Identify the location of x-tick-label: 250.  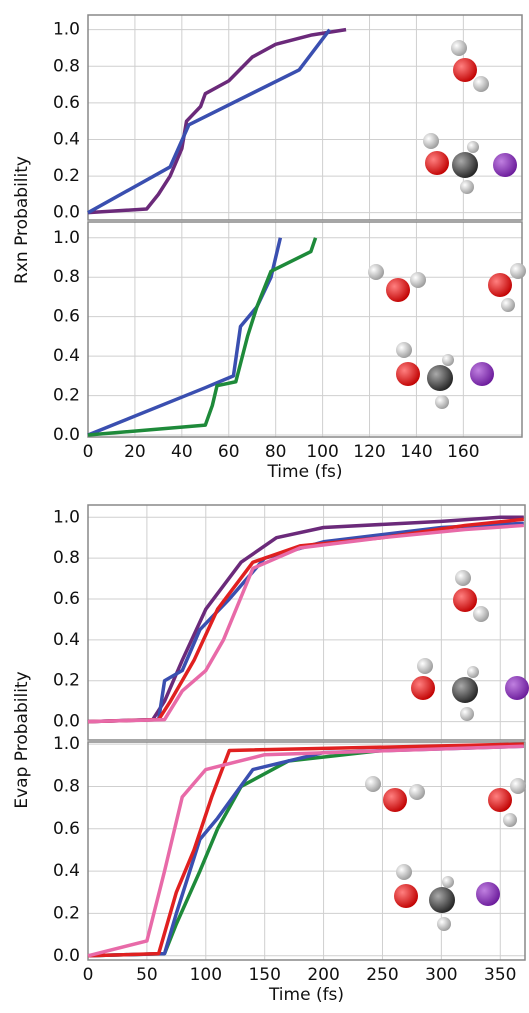
(382, 975).